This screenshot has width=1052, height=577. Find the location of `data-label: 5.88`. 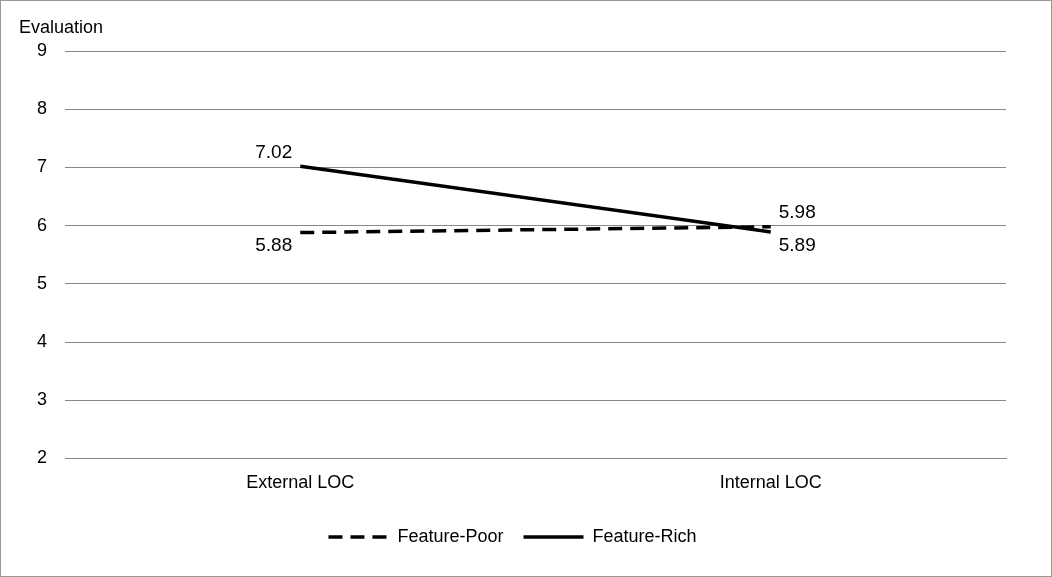

data-label: 5.88 is located at coordinates (274, 245).